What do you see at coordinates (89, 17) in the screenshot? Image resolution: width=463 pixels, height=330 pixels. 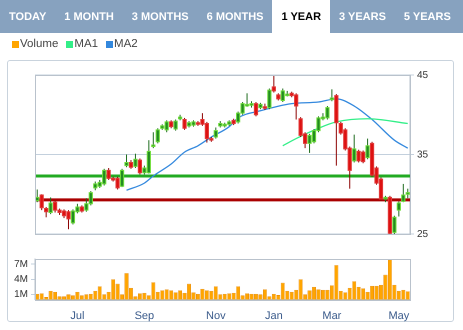 I see `text: 1 MONTH` at bounding box center [89, 17].